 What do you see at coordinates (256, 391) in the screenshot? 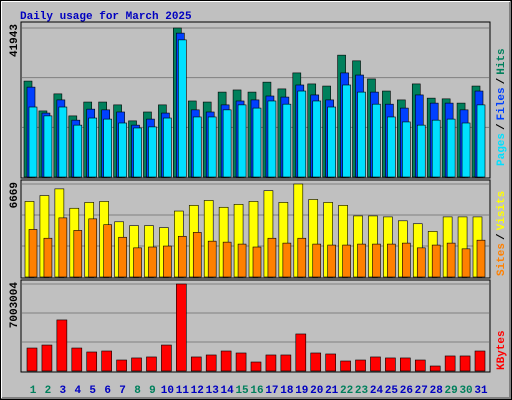
I see `x-tick-label: 16` at bounding box center [256, 391].